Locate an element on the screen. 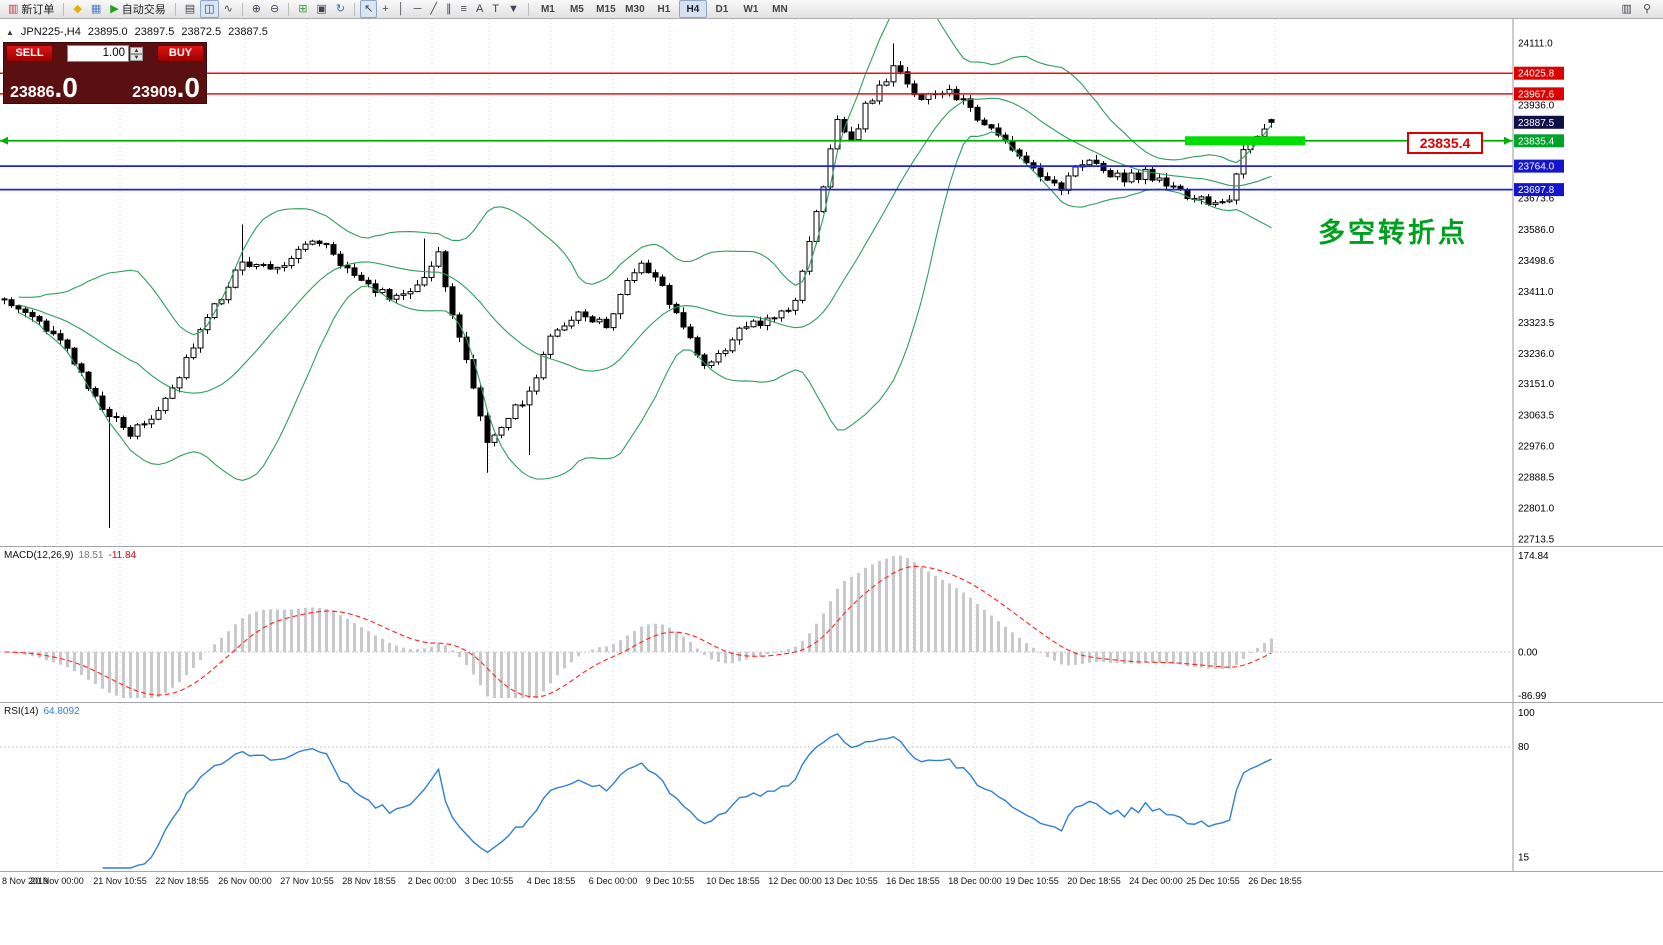  price-axis-label: 24111.0 is located at coordinates (1535, 43).